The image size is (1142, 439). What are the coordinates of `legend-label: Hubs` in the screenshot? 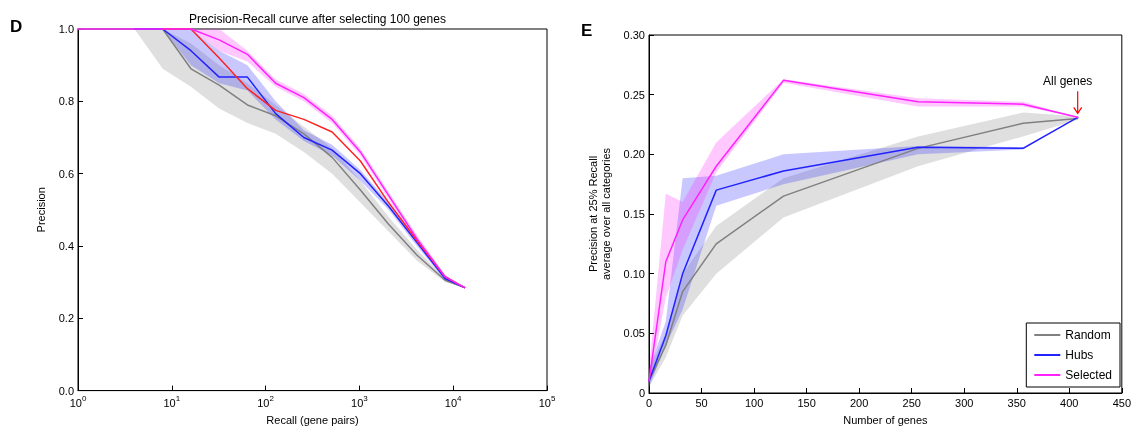 It's located at (1079, 355).